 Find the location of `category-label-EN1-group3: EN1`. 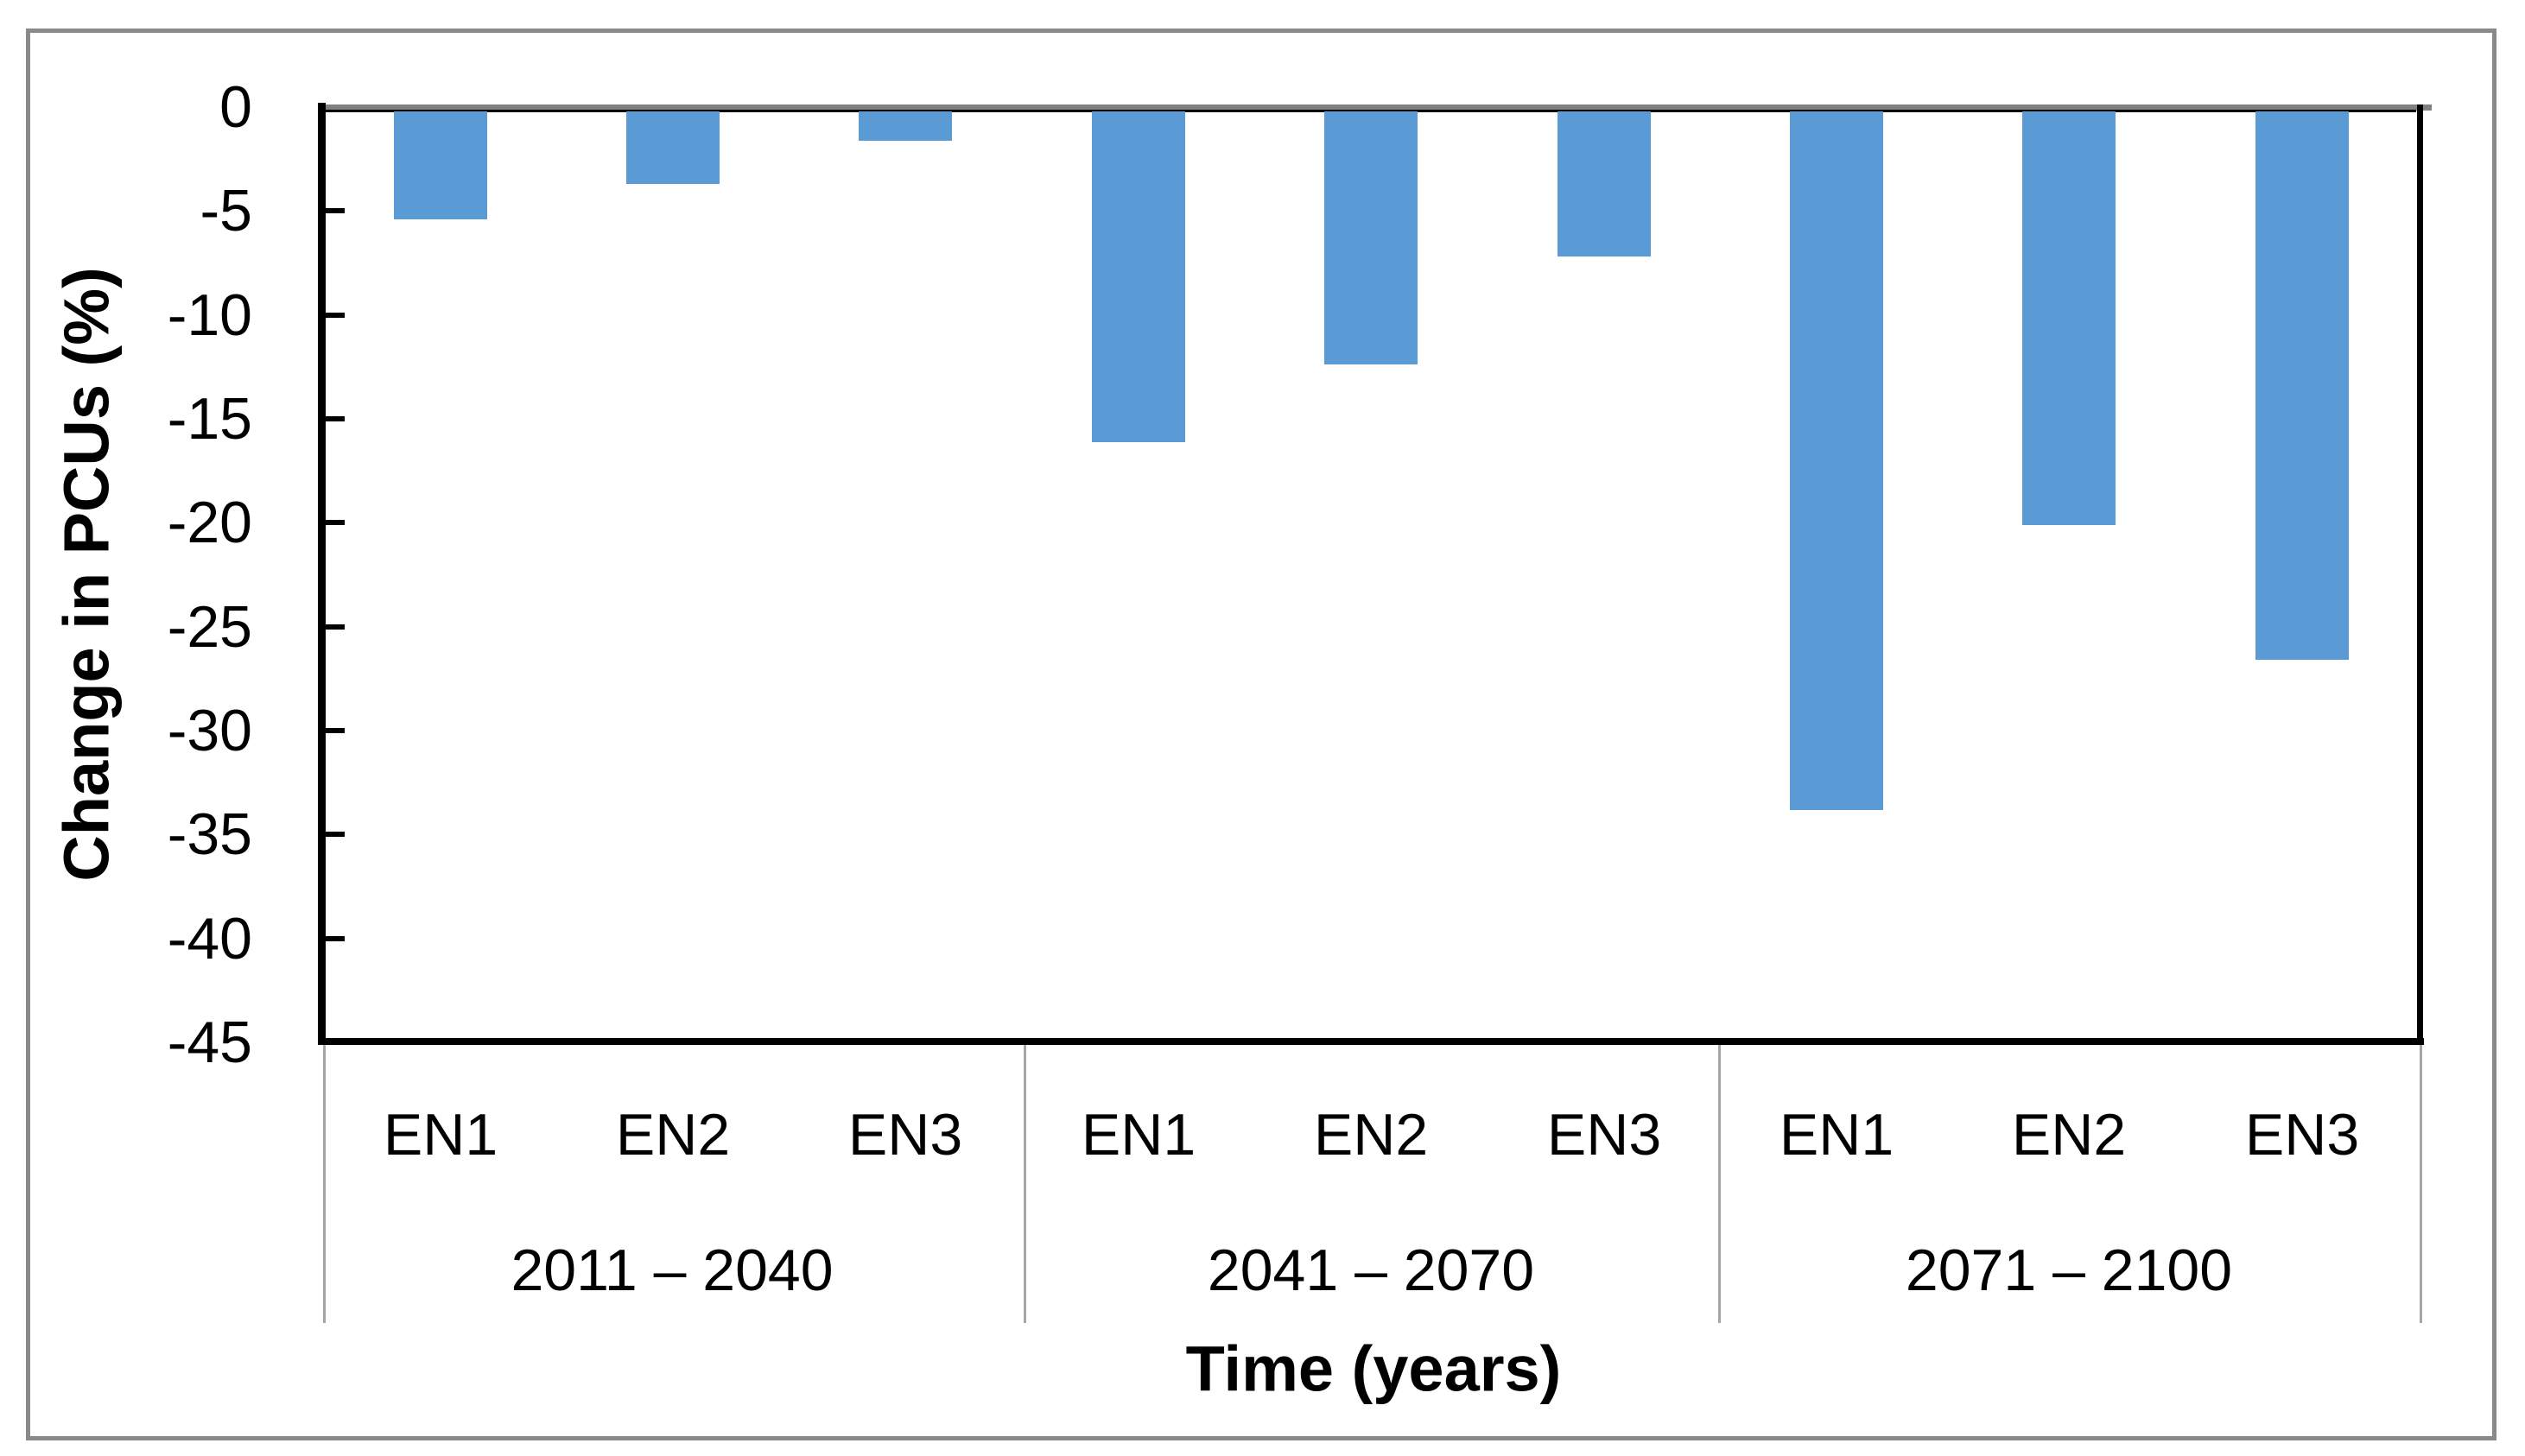

category-label-EN1-group3: EN1 is located at coordinates (1836, 1135).